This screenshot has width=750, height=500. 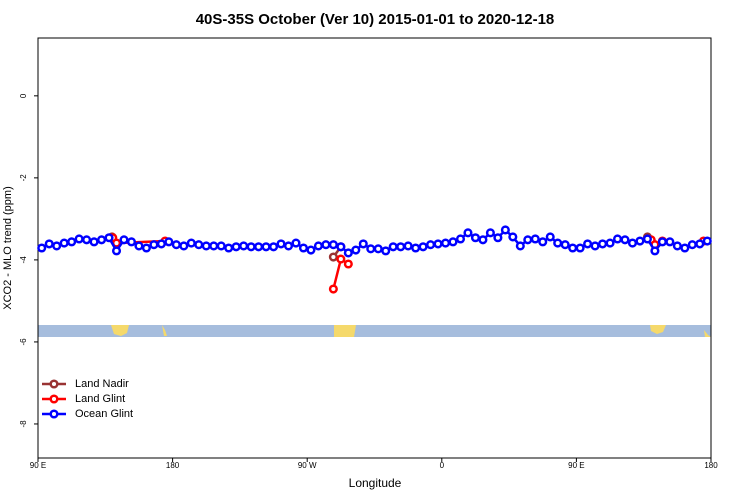 I want to click on x-tick-label: 90 E, so click(x=576, y=465).